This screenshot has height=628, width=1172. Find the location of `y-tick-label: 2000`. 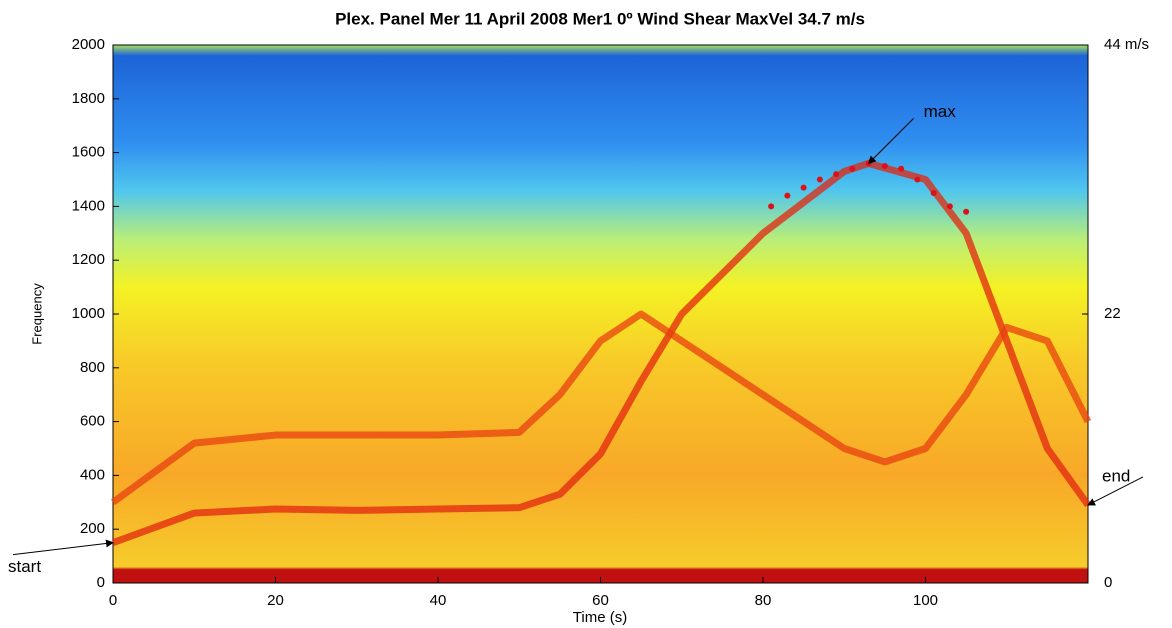

y-tick-label: 2000 is located at coordinates (88, 44).